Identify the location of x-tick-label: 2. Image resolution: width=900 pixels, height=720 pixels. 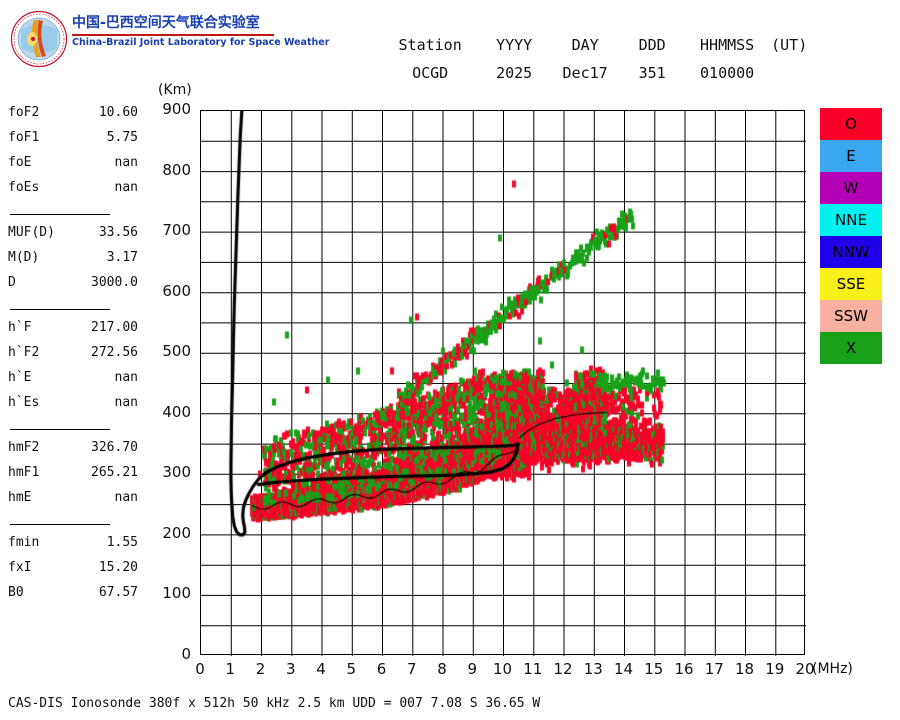
(260, 669).